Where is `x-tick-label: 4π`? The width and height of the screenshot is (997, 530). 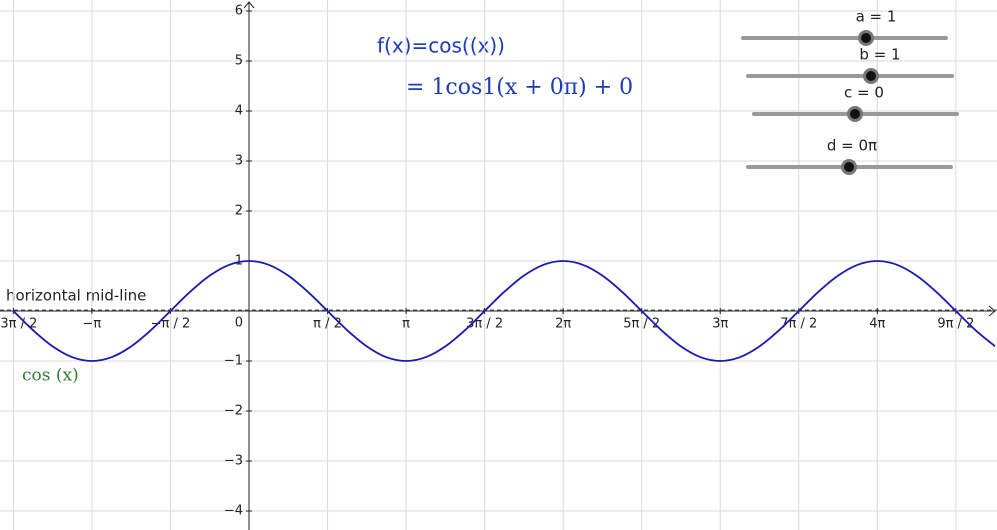
x-tick-label: 4π is located at coordinates (877, 324).